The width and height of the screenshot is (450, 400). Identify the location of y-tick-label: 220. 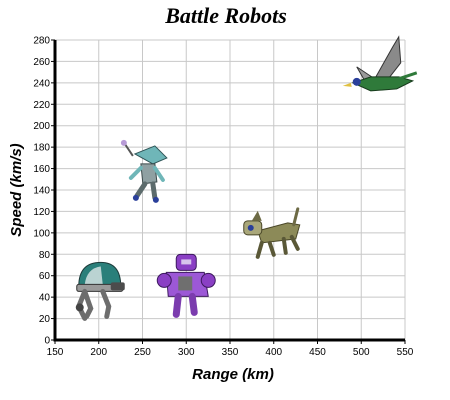
(41, 105).